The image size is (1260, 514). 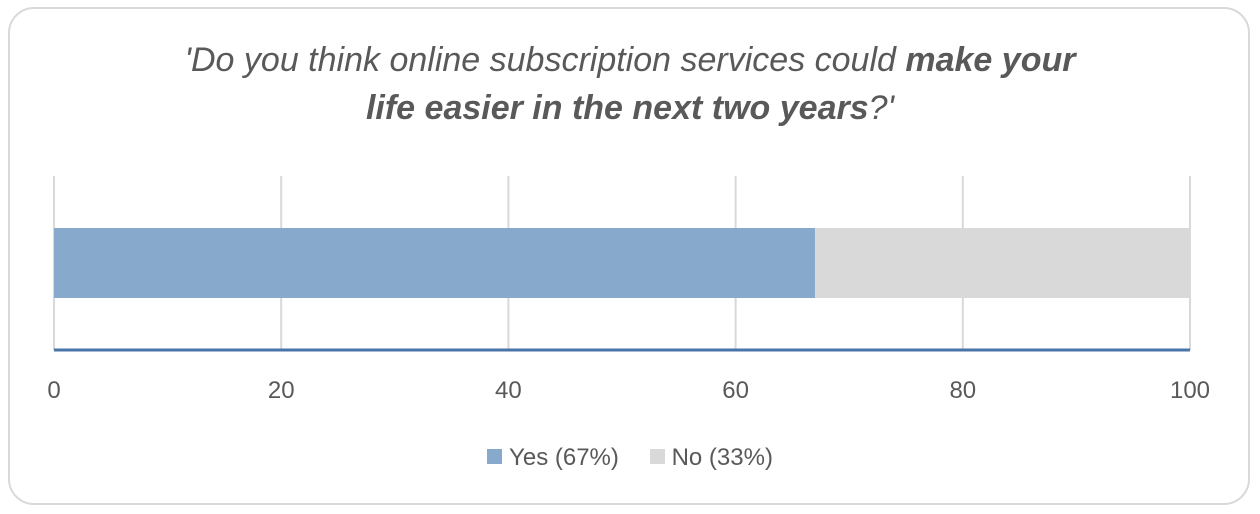 What do you see at coordinates (564, 457) in the screenshot?
I see `legend-label-yes: Yes (67%)` at bounding box center [564, 457].